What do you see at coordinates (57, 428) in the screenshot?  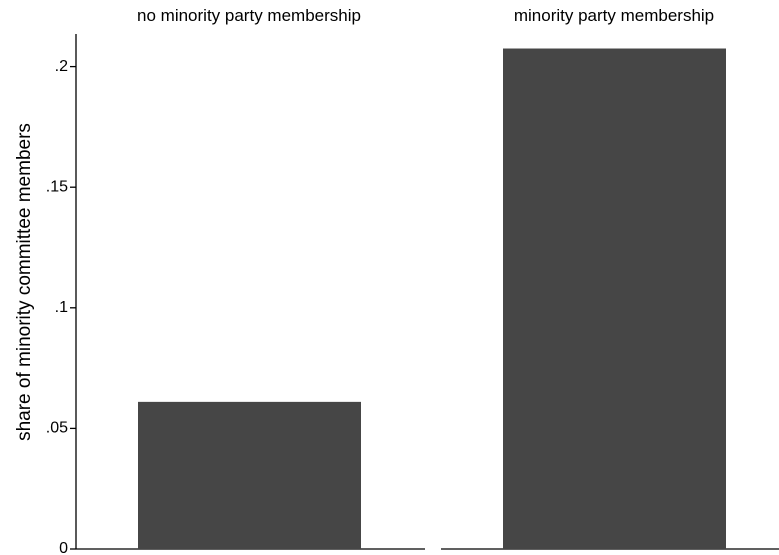 I see `y-tick-label: .05` at bounding box center [57, 428].